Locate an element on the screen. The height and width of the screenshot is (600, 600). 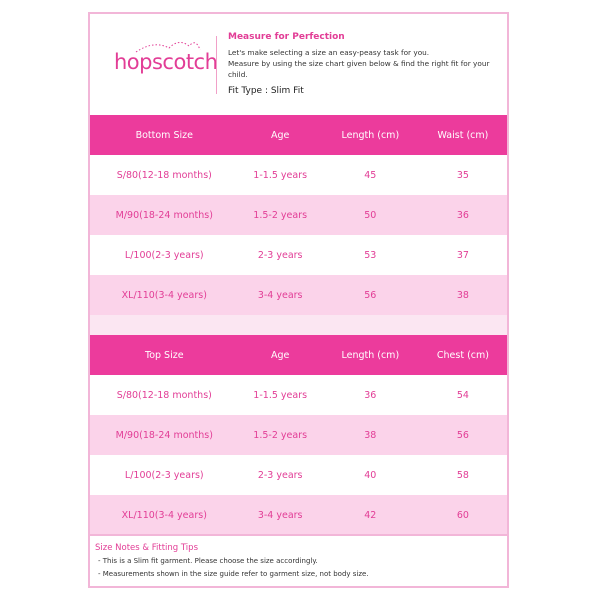
table-cell: 50 is located at coordinates (370, 215).